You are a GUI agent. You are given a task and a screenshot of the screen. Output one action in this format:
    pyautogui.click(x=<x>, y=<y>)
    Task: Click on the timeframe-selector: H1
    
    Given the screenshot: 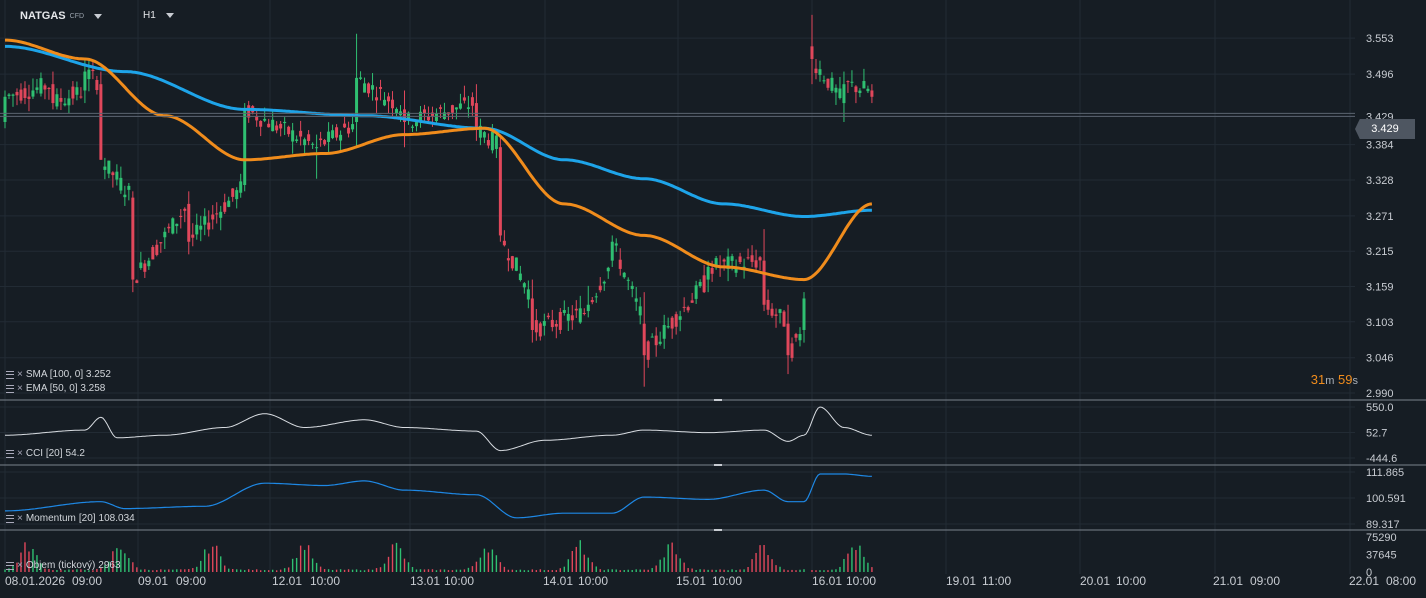 What is the action you would take?
    pyautogui.click(x=158, y=15)
    